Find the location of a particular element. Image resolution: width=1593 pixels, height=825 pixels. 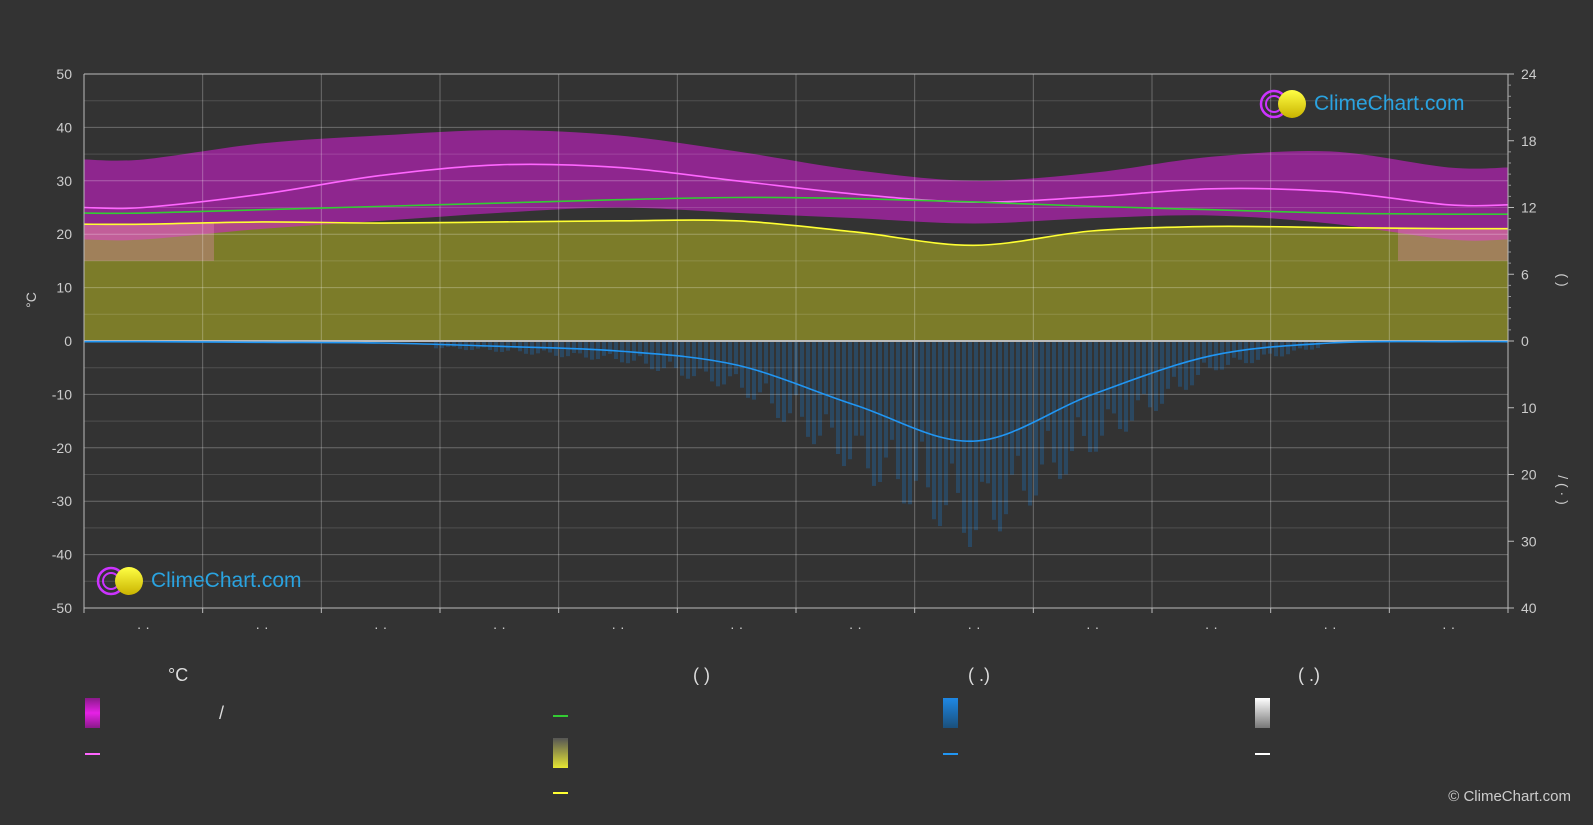

y-right-tick-label: 20 is located at coordinates (1529, 475).